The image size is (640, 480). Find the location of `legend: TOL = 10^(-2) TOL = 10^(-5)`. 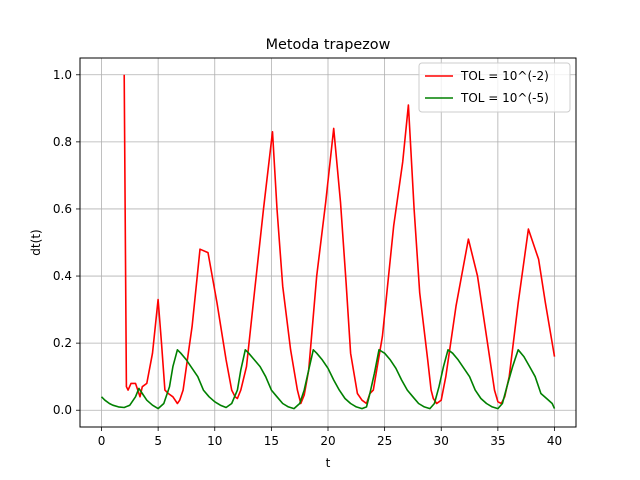

legend: TOL = 10^(-2) TOL = 10^(-5) is located at coordinates (494, 87).